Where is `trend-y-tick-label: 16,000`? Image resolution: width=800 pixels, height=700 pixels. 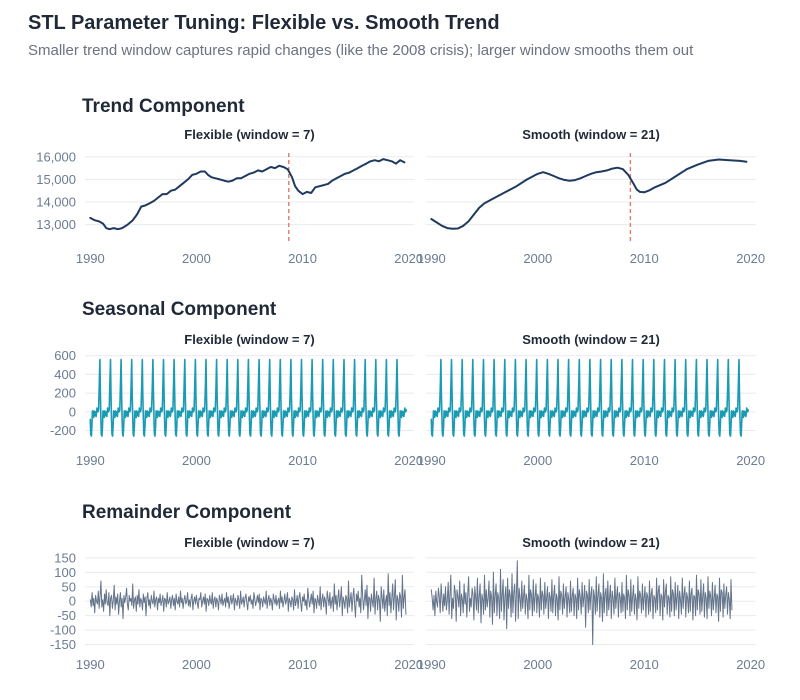 trend-y-tick-label: 16,000 is located at coordinates (56, 156).